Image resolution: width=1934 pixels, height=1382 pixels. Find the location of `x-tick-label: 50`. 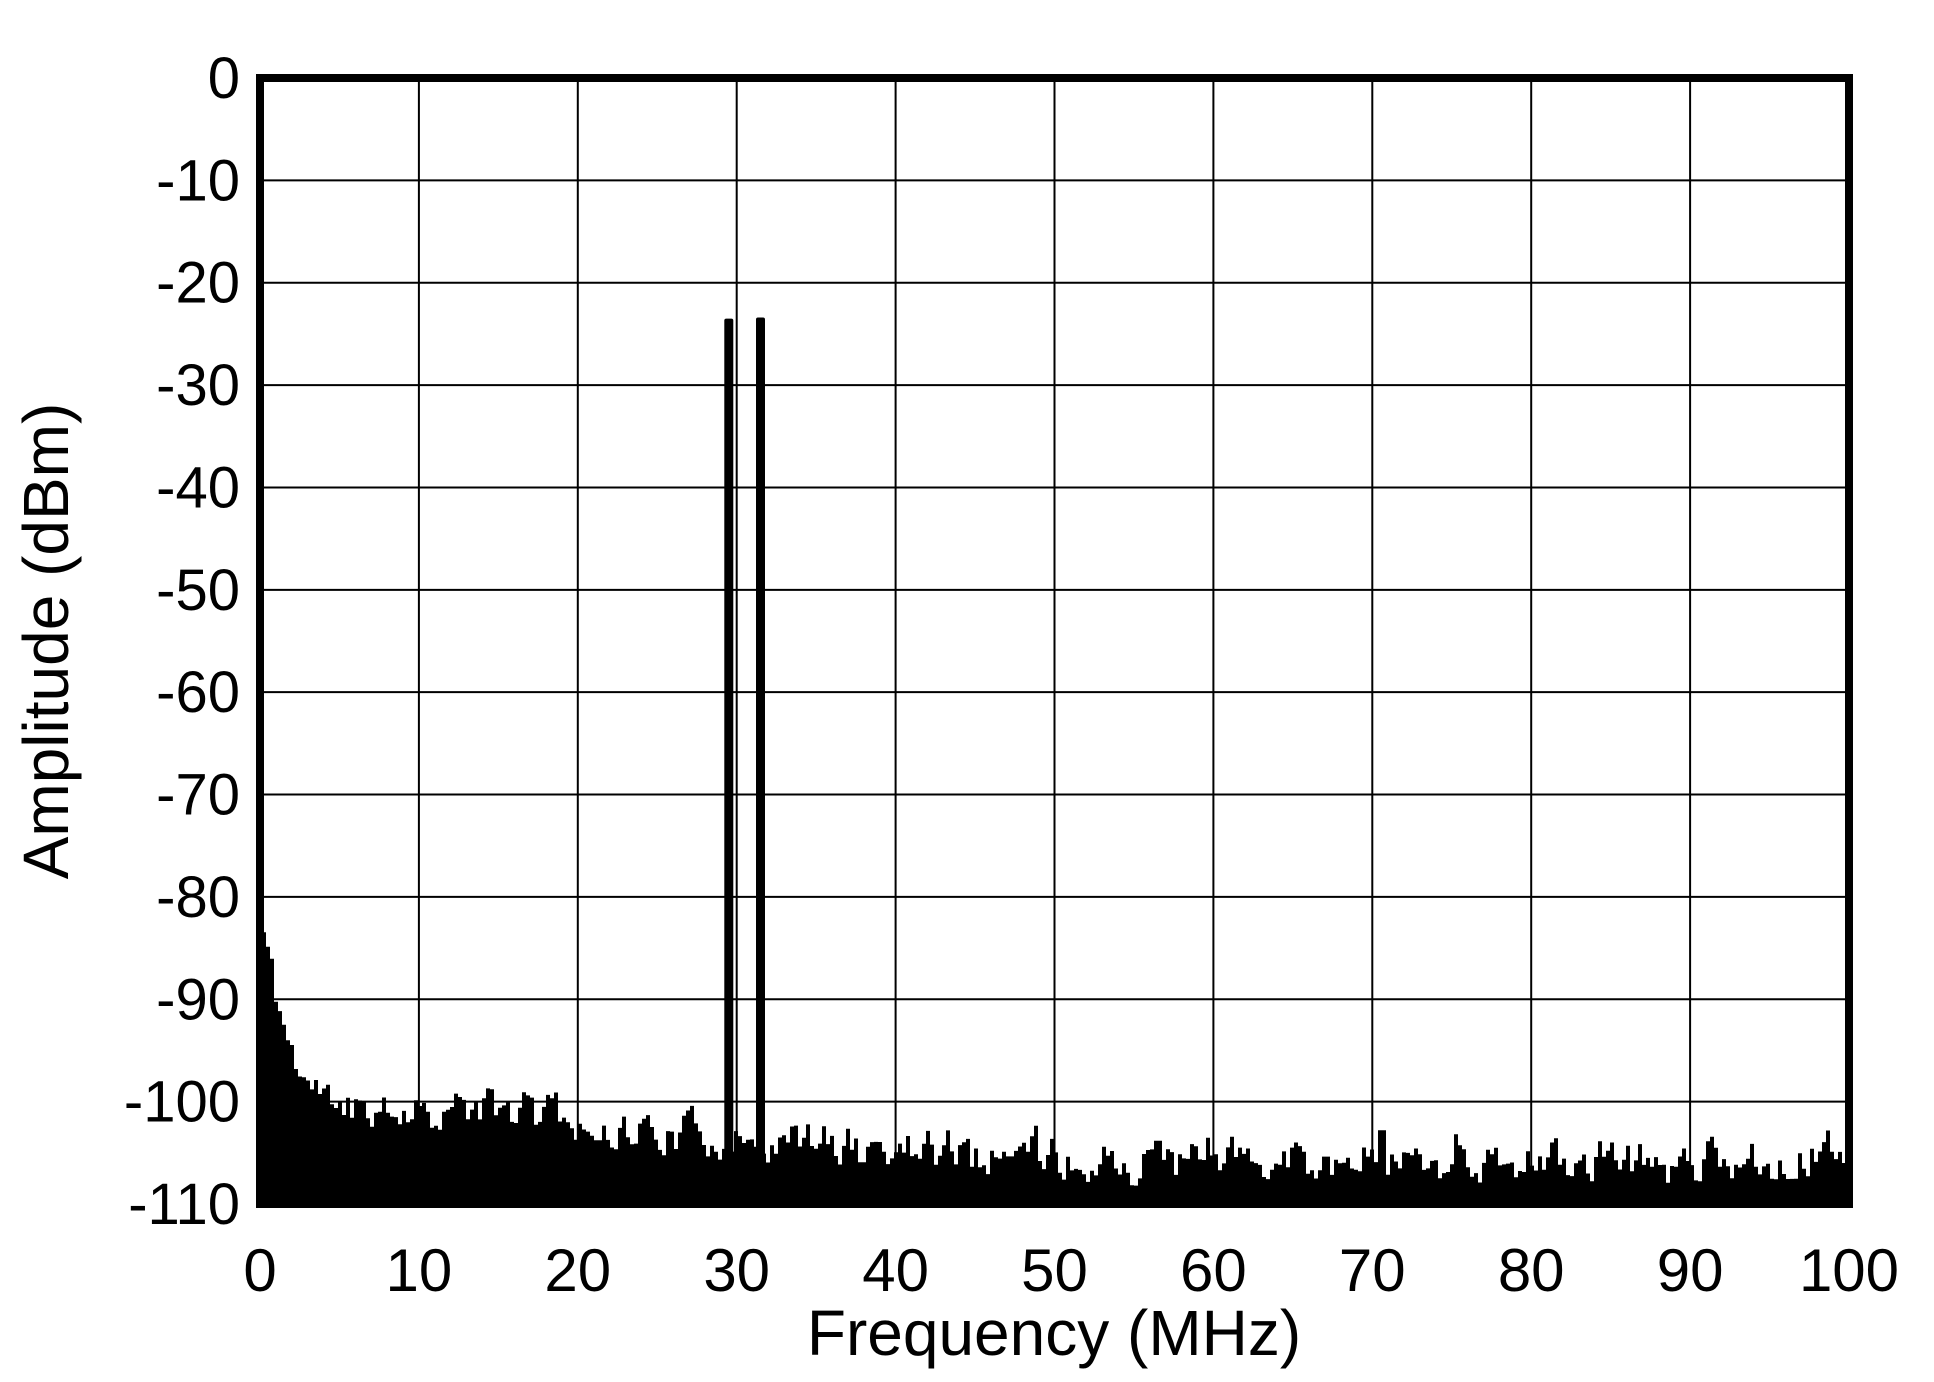

x-tick-label: 50 is located at coordinates (1054, 1270).